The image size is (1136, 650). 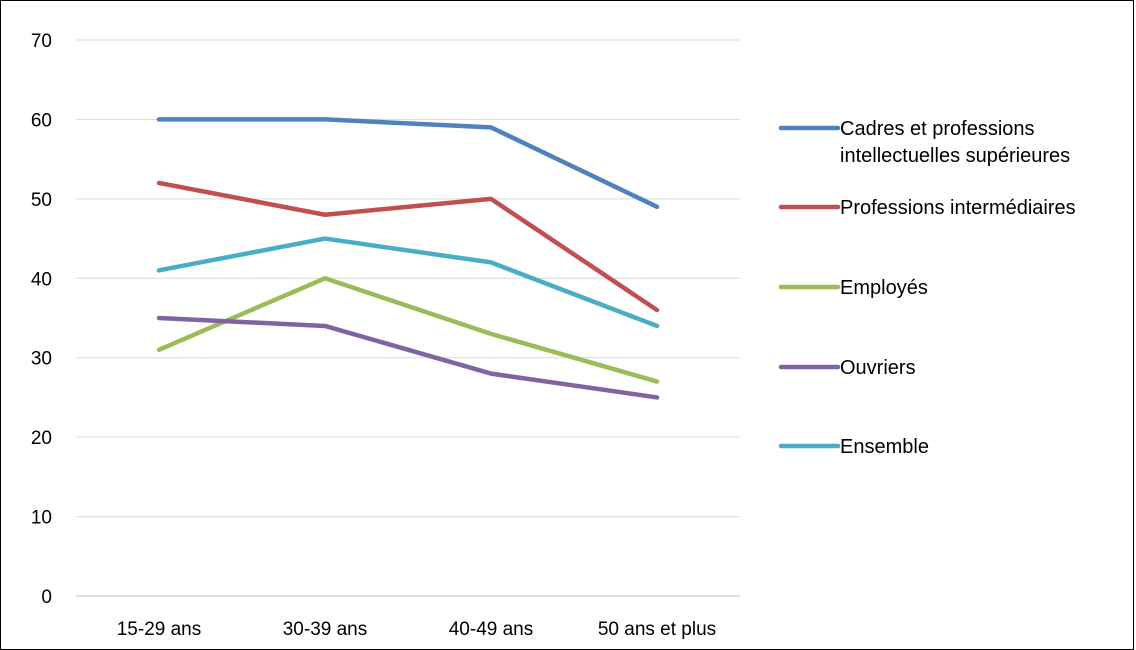 I want to click on x-tick-label: 40-49 ans, so click(x=491, y=629).